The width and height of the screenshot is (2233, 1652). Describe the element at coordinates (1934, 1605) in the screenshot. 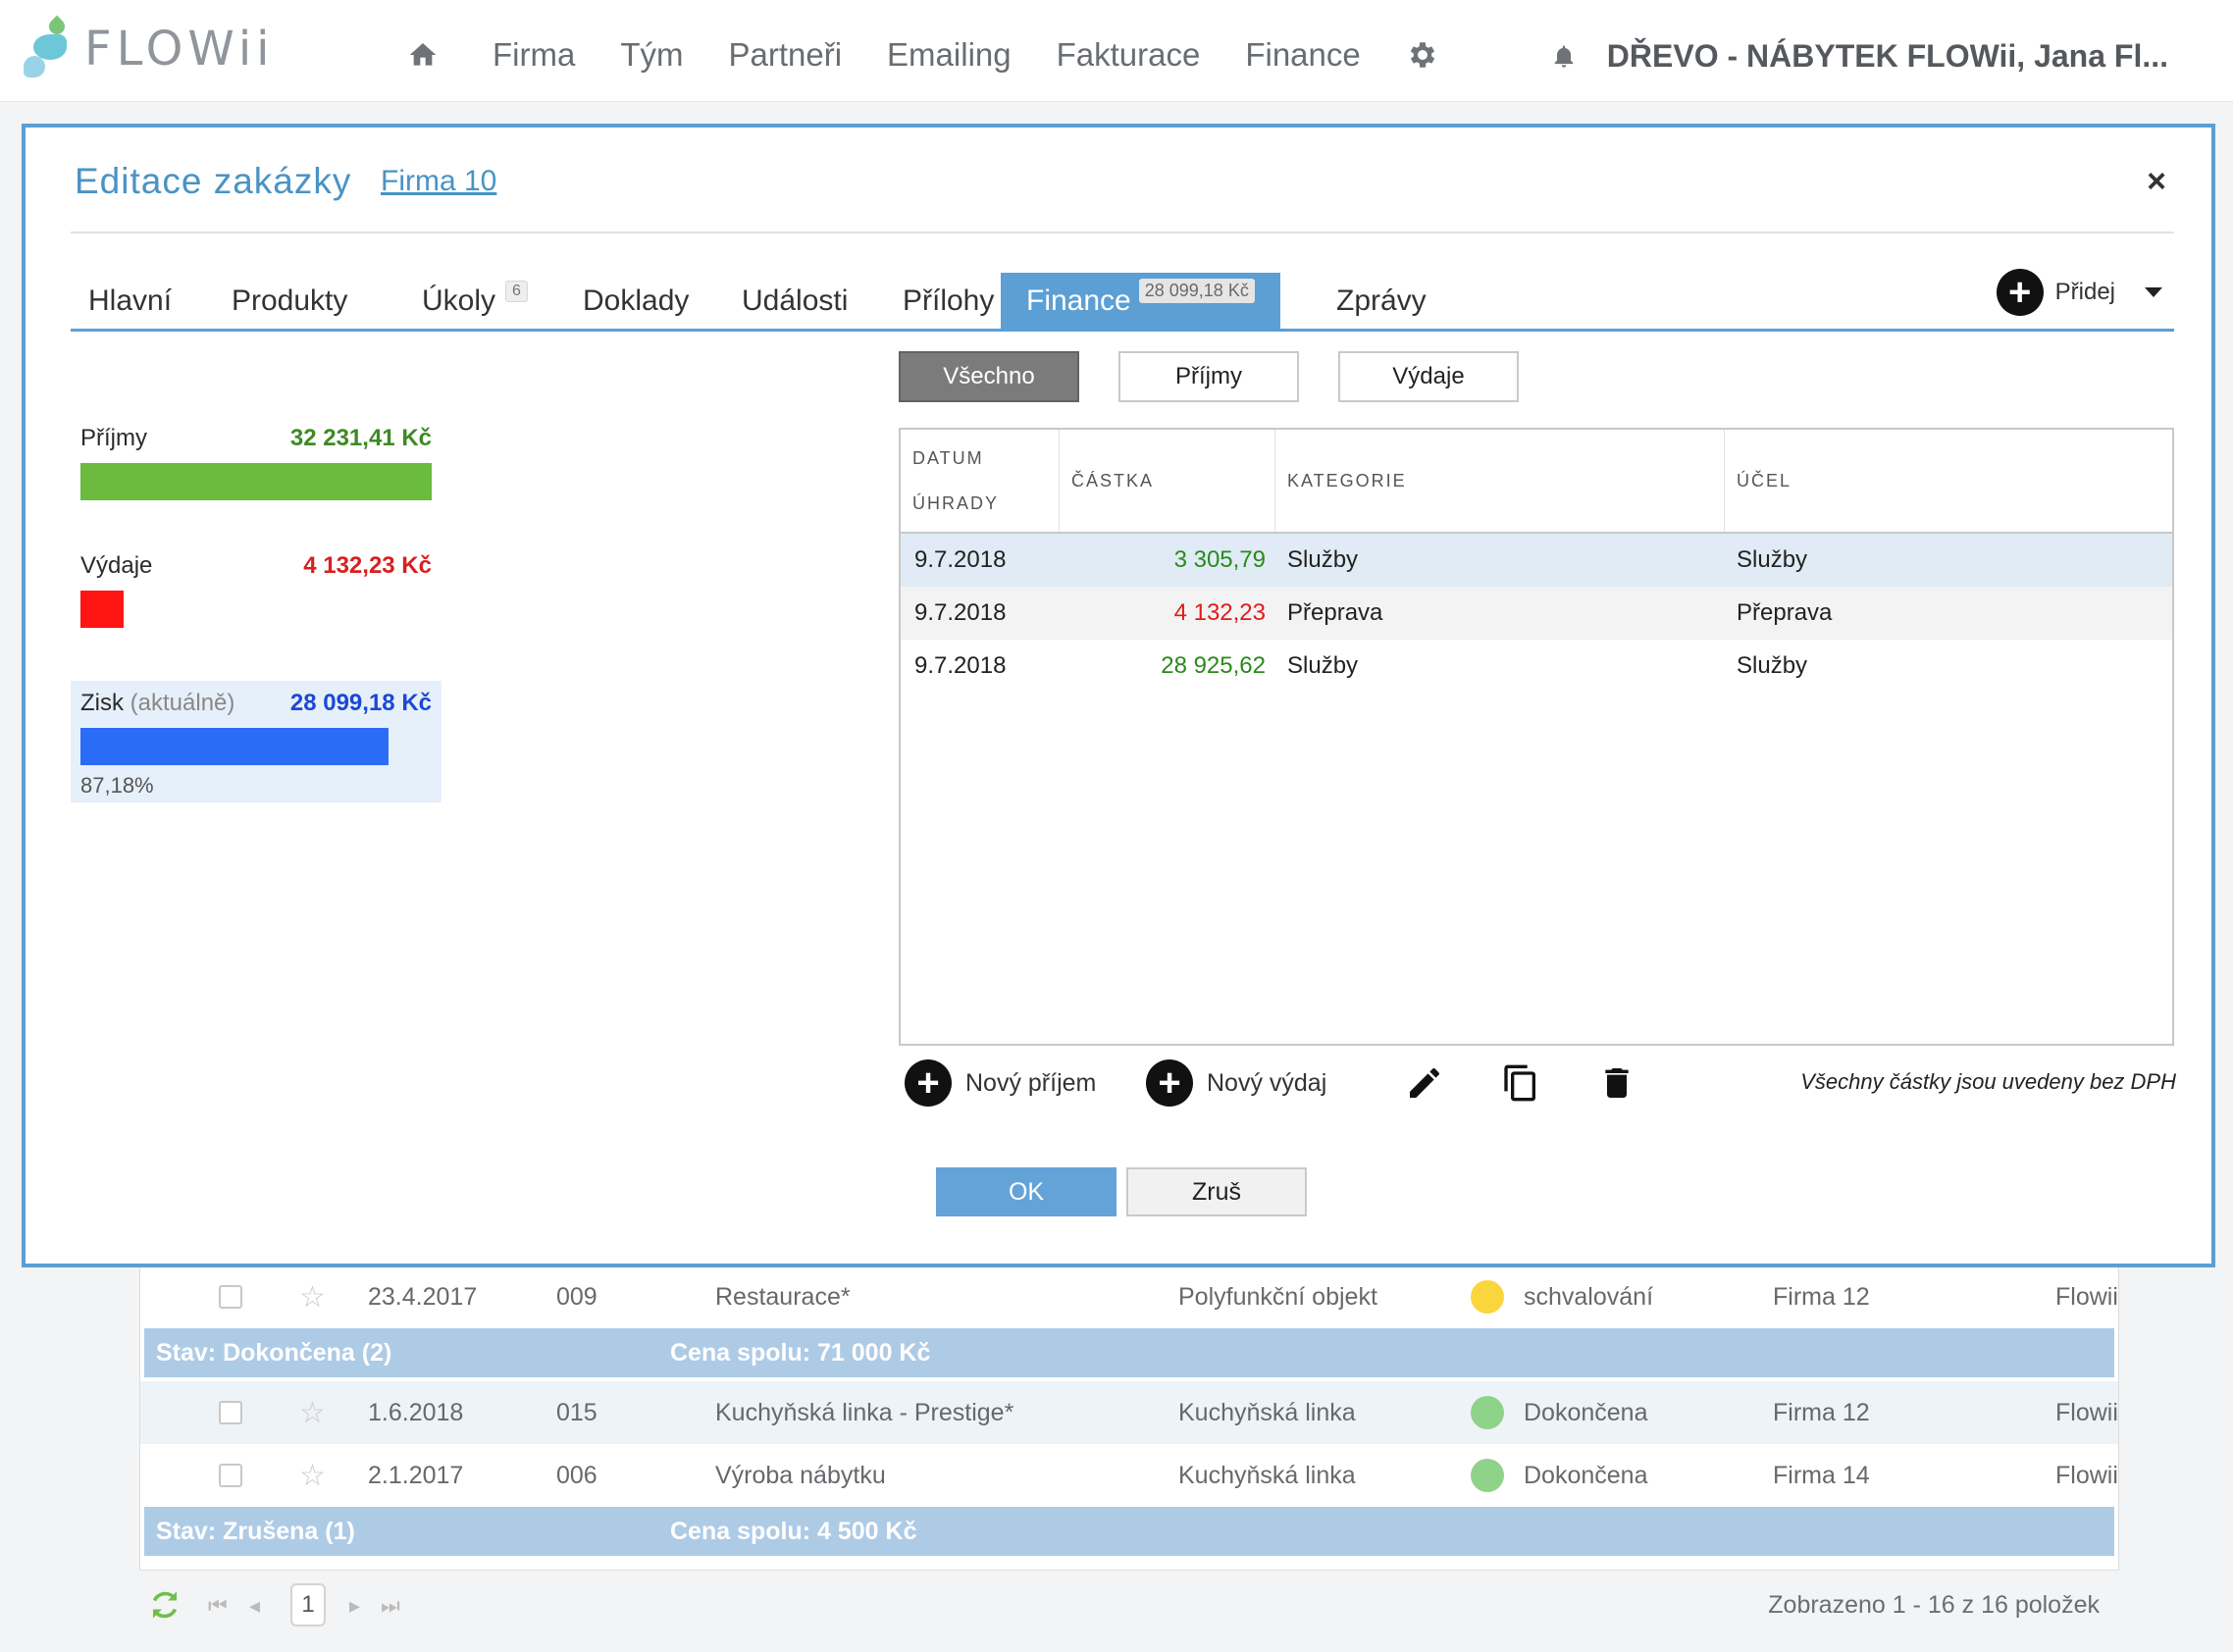

I see `pager-info: Zobrazeno 1 - 16 z 16 položek` at that location.